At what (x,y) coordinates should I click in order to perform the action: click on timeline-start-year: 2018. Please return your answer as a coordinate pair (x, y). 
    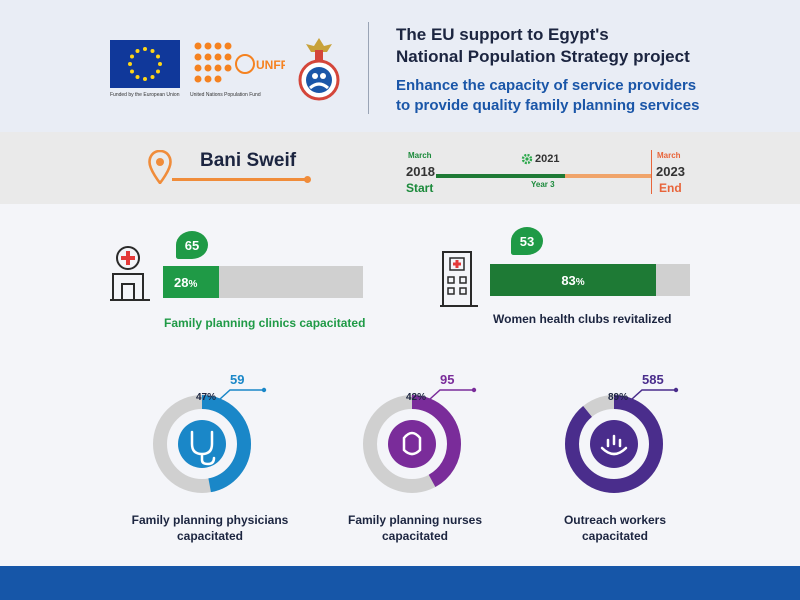
    Looking at the image, I should click on (420, 171).